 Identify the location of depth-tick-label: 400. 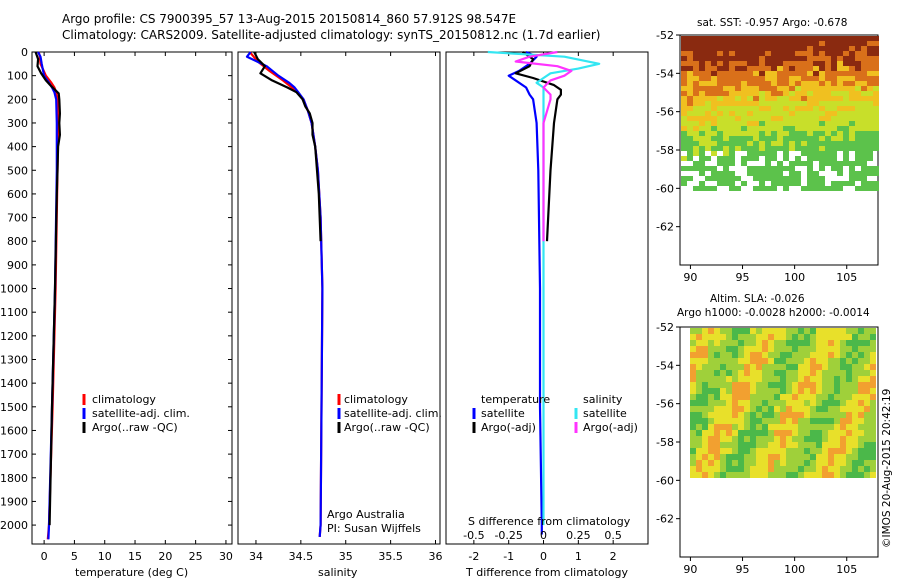
(17, 147).